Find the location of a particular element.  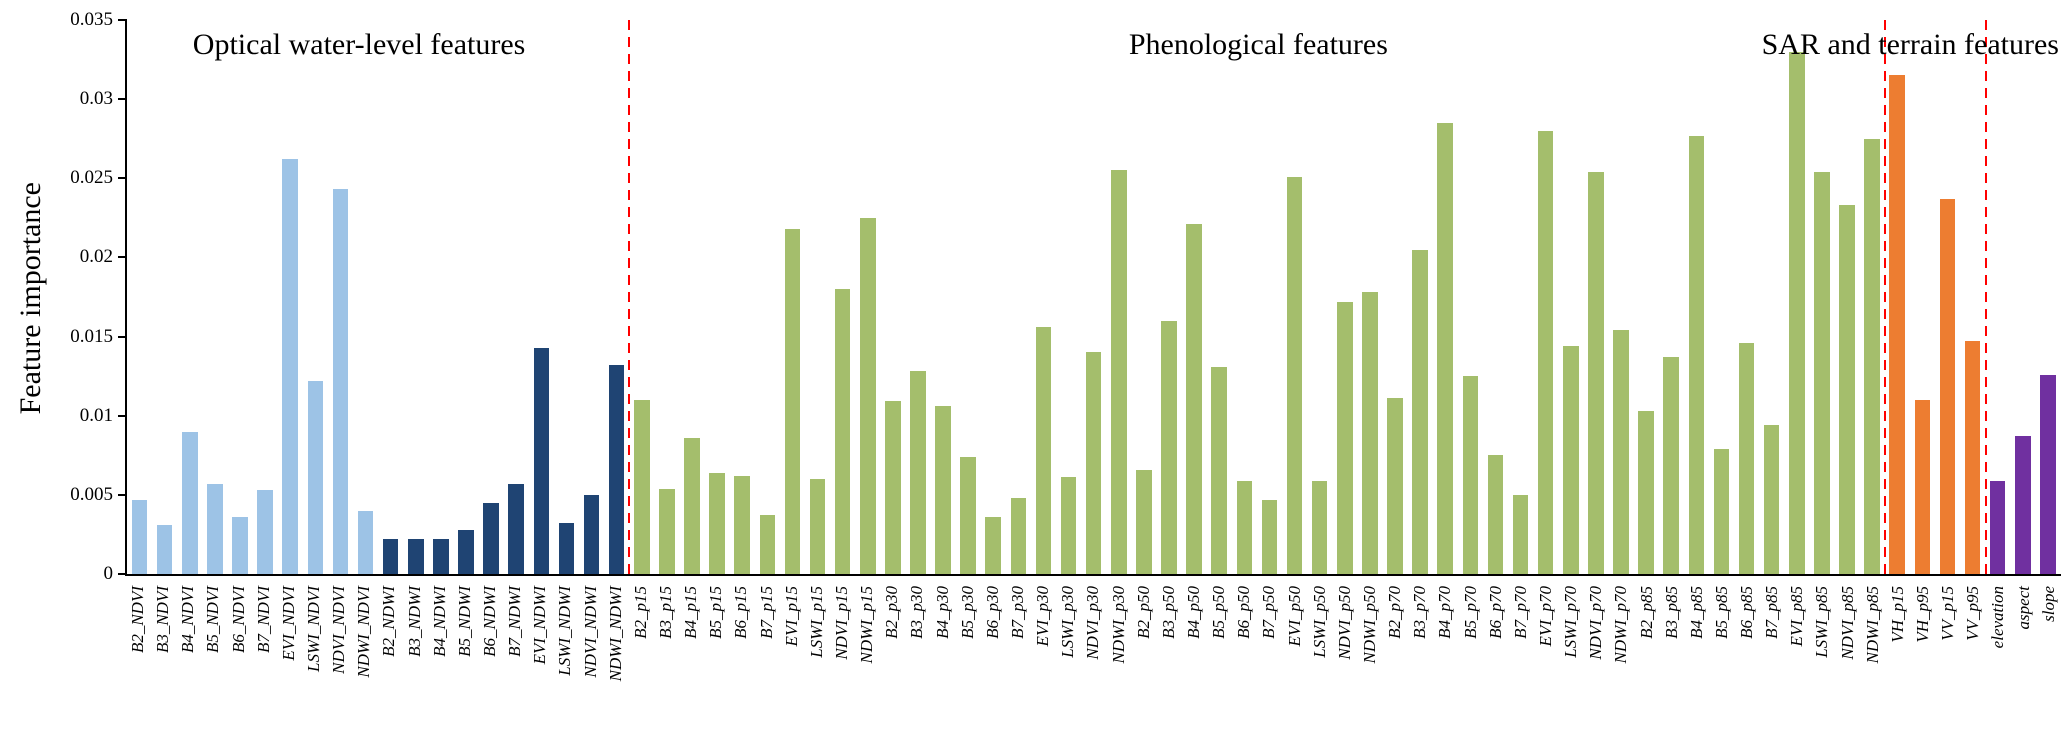

y-tick-label: 0.01 is located at coordinates (96, 415).